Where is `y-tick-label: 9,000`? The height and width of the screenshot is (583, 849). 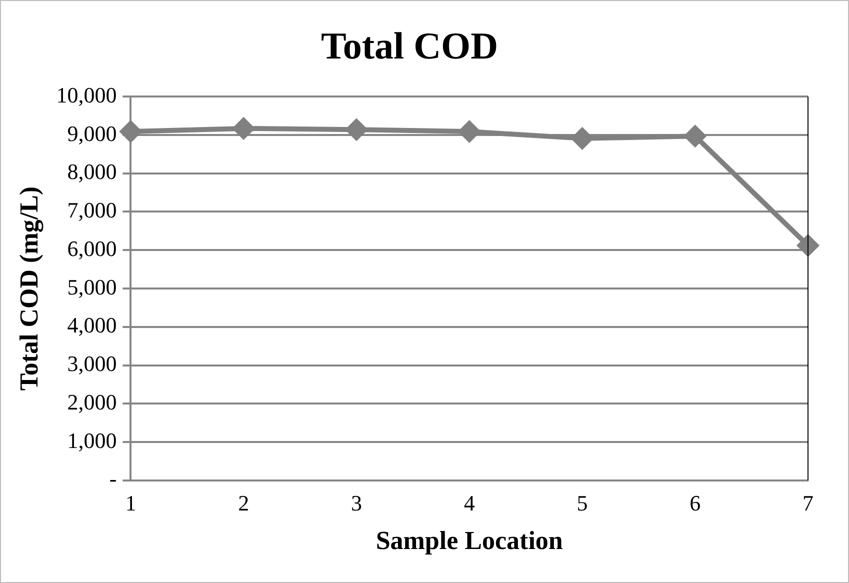
y-tick-label: 9,000 is located at coordinates (92, 133).